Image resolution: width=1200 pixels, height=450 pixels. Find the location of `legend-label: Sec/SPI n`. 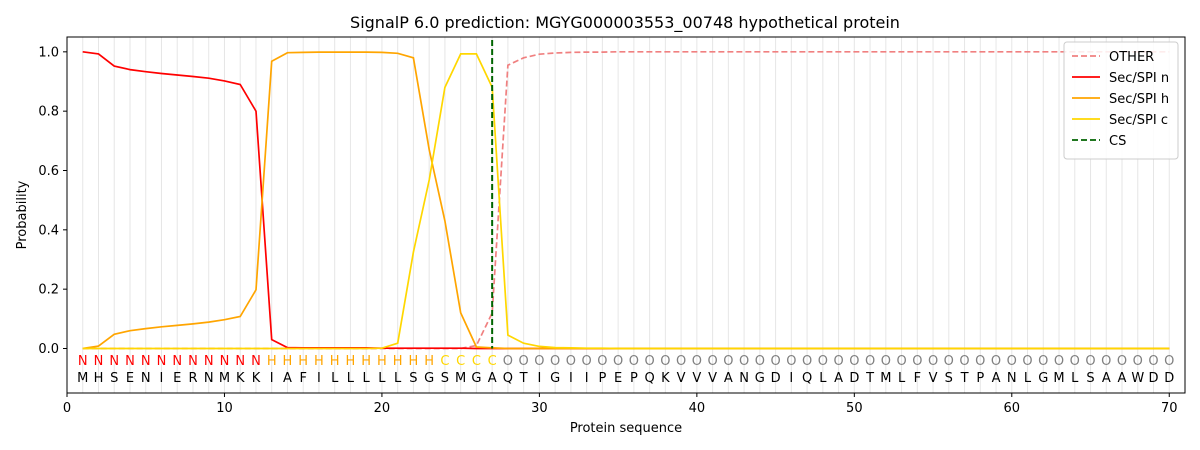

legend-label: Sec/SPI n is located at coordinates (1139, 78).